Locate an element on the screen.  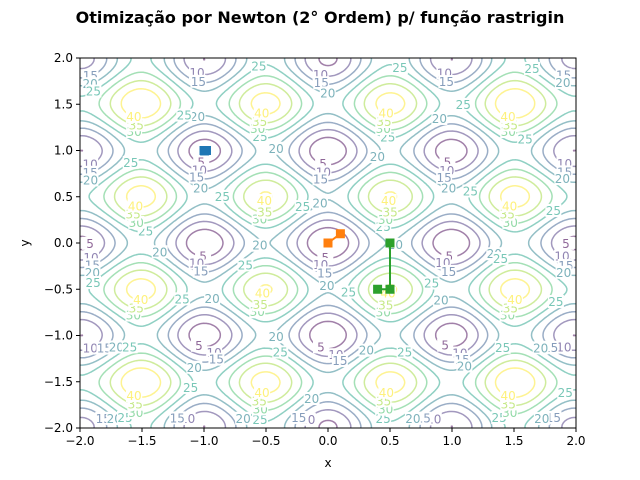
y-tick-label: 1.5 is located at coordinates (63, 104).